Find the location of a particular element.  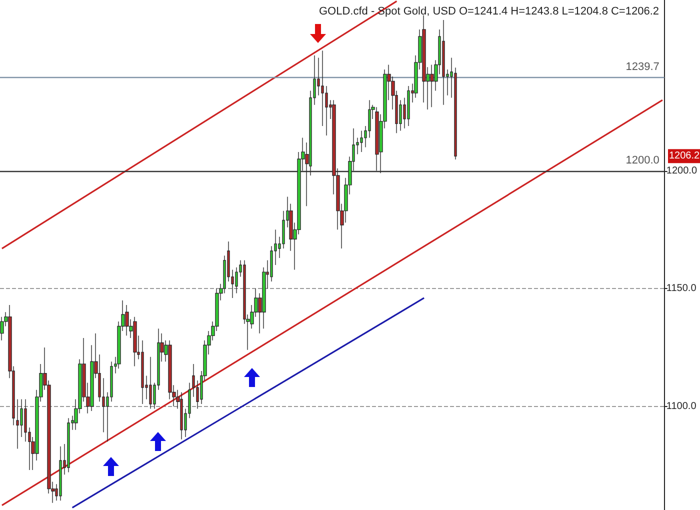

text: 1206.2 is located at coordinates (684, 156).